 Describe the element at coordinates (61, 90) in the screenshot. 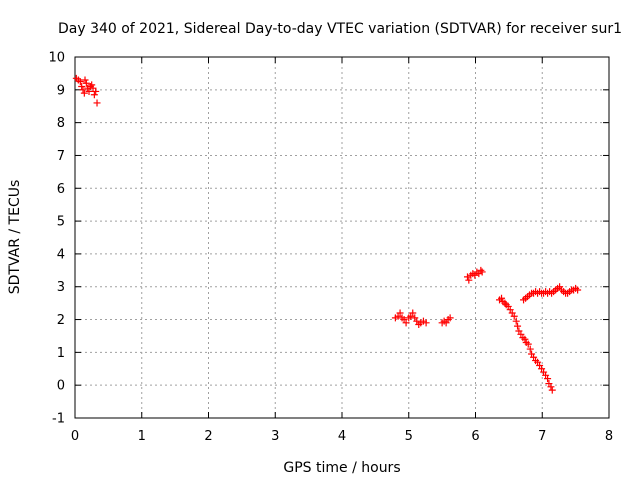

I see `y-tick-label: 9` at that location.